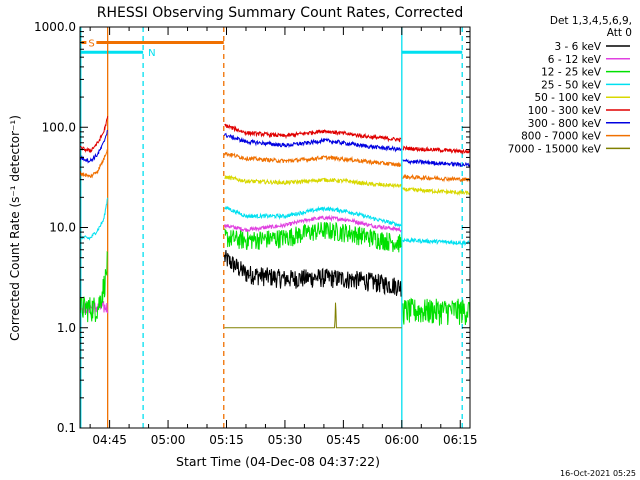 This screenshot has height=480, width=640. Describe the element at coordinates (619, 33) in the screenshot. I see `legend-header-attenuator: Att 0` at that location.